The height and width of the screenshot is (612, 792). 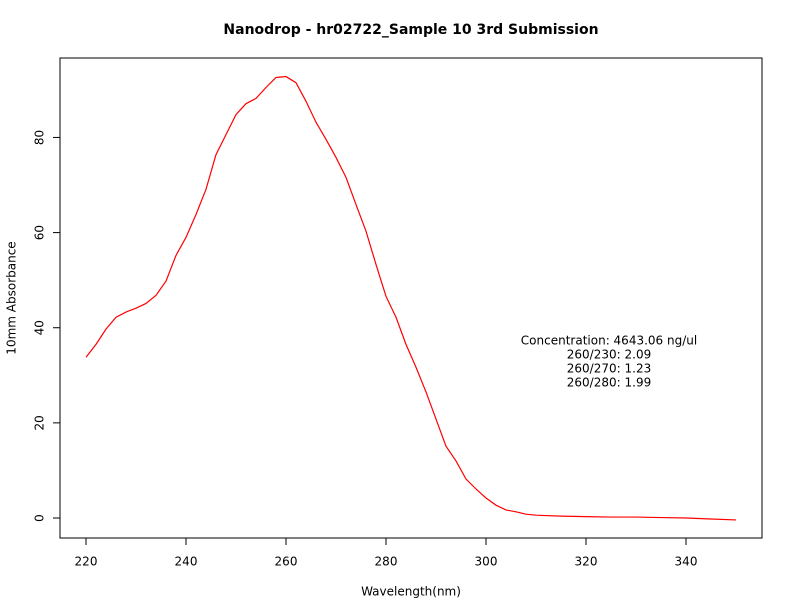 What do you see at coordinates (411, 592) in the screenshot?
I see `x-axis-label: Wavelength(nm)` at bounding box center [411, 592].